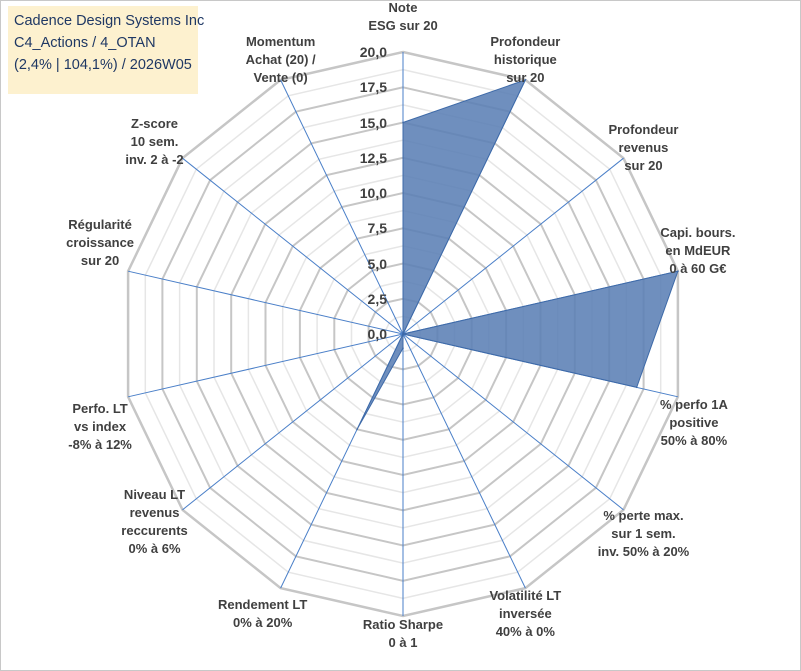 Image resolution: width=801 pixels, height=671 pixels. I want to click on axis-label: Profondeur historique sur 20, so click(525, 59).